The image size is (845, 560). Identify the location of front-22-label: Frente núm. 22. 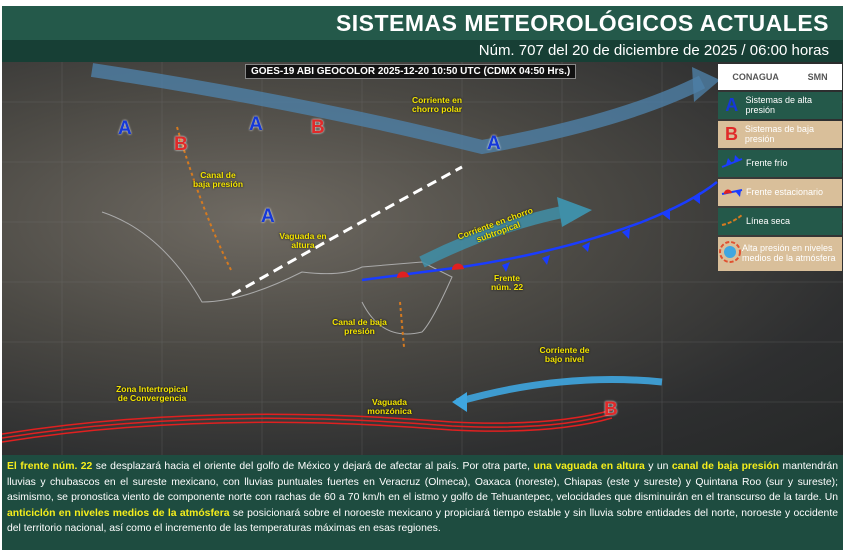
(507, 283).